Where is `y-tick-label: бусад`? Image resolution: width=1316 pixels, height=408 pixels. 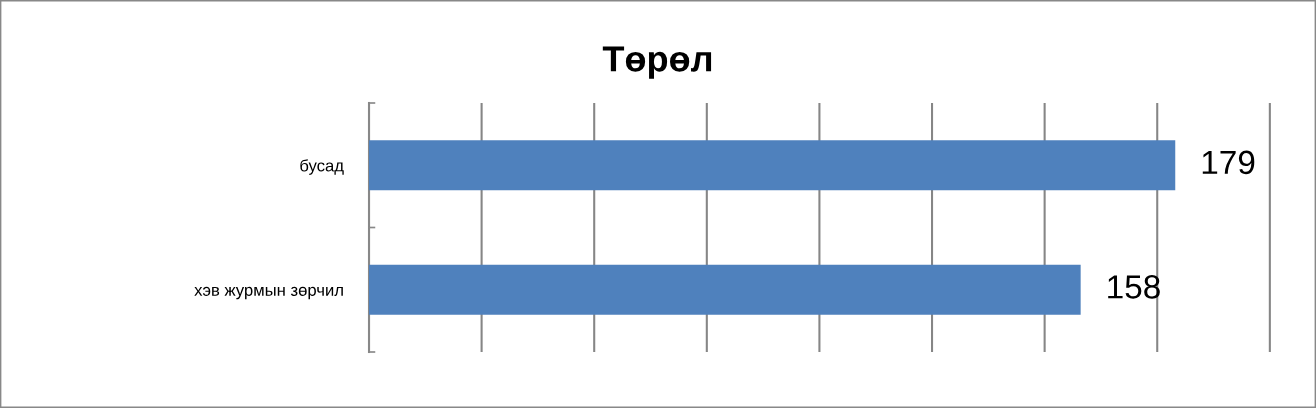
y-tick-label: бусад is located at coordinates (322, 167).